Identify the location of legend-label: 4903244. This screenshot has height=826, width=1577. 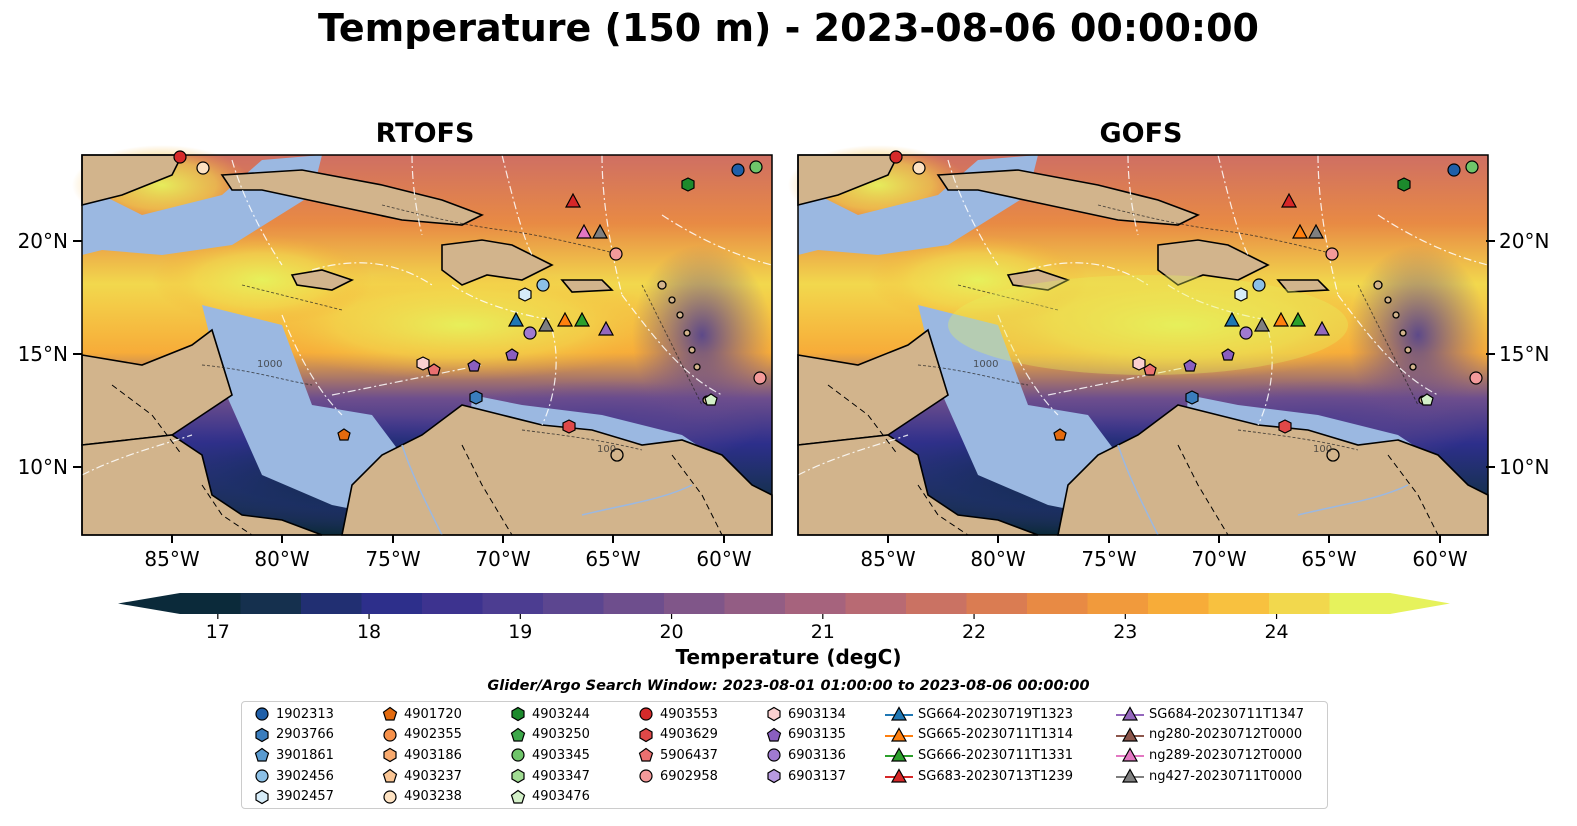
(561, 714).